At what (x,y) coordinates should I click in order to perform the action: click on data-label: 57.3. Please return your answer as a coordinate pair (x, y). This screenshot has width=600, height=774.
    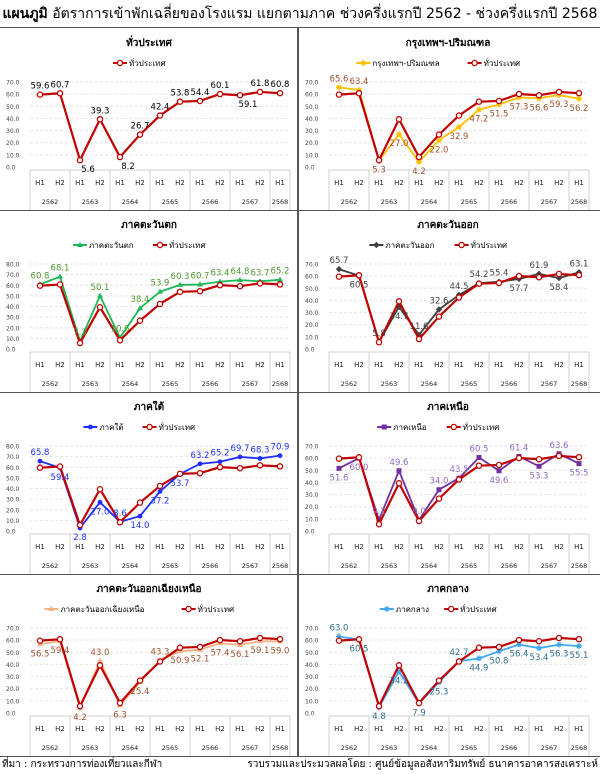
    Looking at the image, I should click on (519, 107).